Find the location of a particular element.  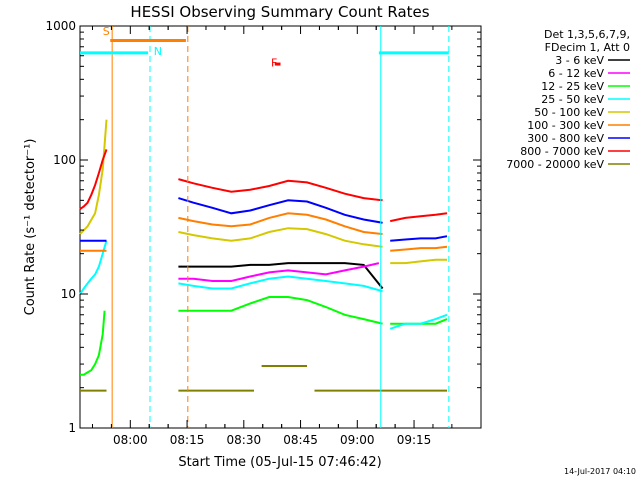

legend-header-line-1: Det 1,3,5,6,7,9, is located at coordinates (587, 34).